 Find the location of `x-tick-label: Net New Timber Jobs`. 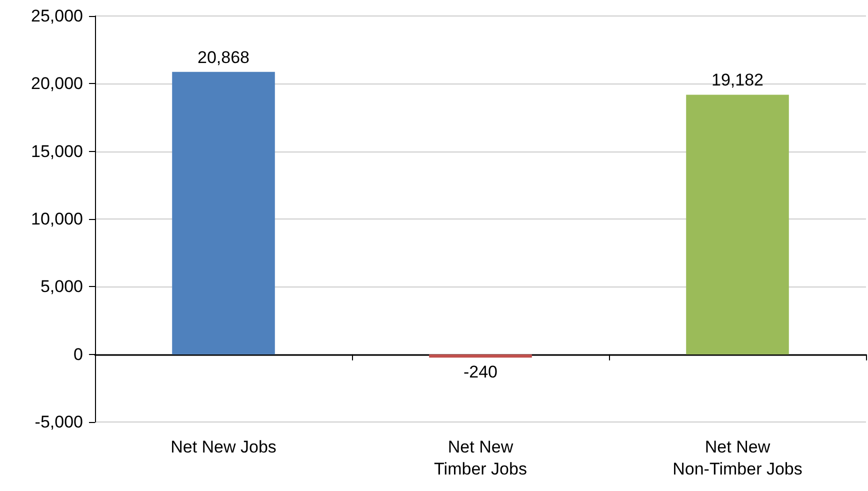

x-tick-label: Net New Timber Jobs is located at coordinates (480, 458).